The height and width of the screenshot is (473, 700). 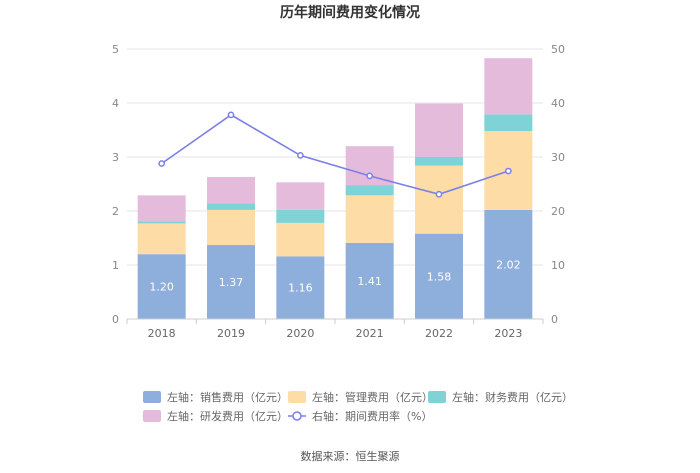 I want to click on line-series, so click(x=335, y=154).